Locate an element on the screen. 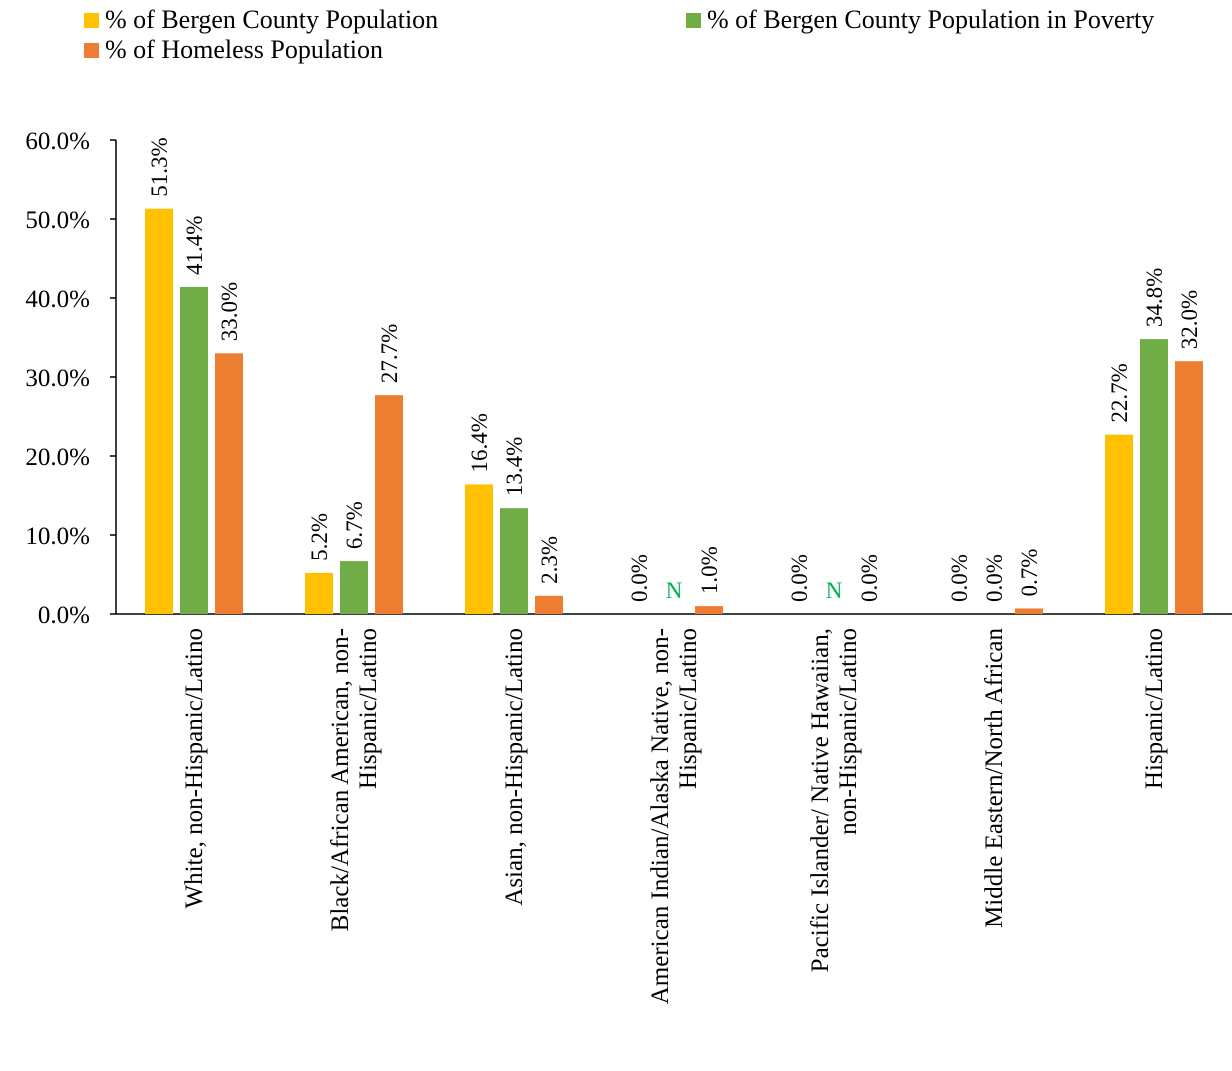  y-tick-label: 20.0% is located at coordinates (57, 457).